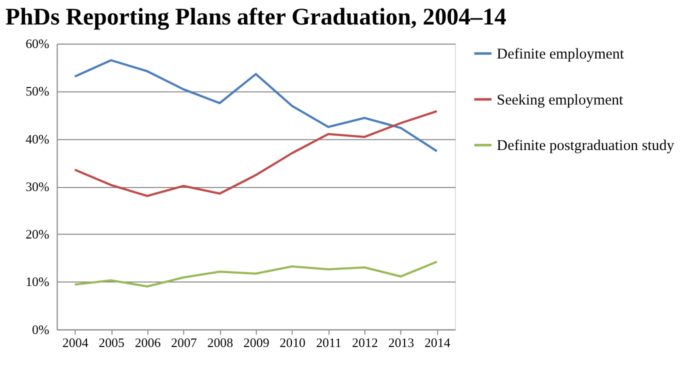 The width and height of the screenshot is (680, 376). I want to click on y-tick-label: 0%, so click(41, 329).